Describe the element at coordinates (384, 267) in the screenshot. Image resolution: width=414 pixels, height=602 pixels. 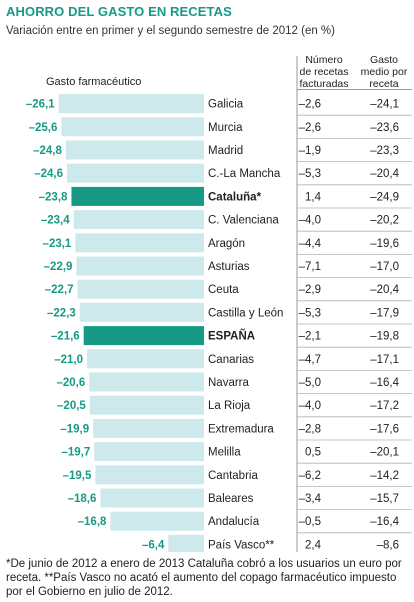
I see `gasto-medio-value: –17,0` at that location.